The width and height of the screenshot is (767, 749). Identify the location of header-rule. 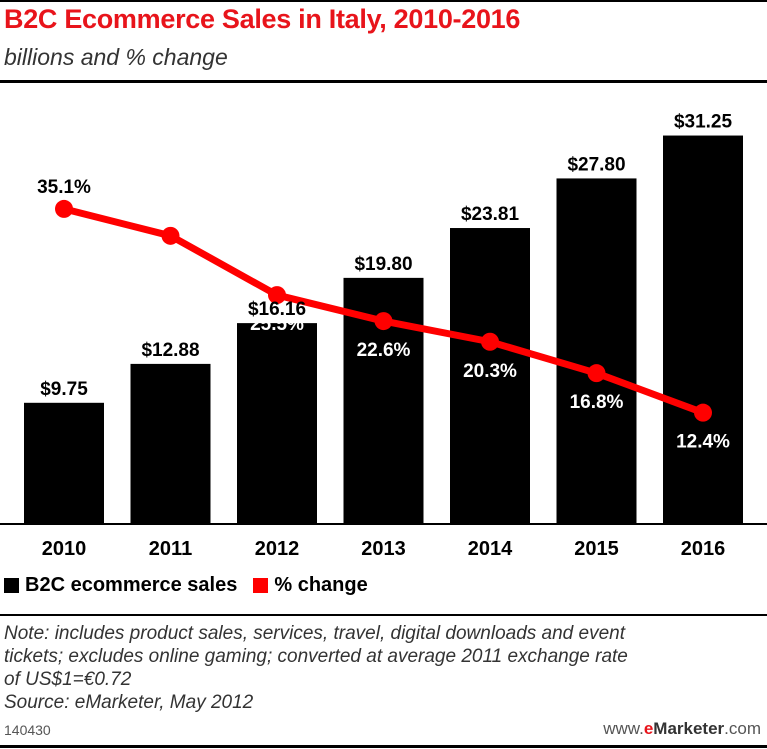
(383, 81).